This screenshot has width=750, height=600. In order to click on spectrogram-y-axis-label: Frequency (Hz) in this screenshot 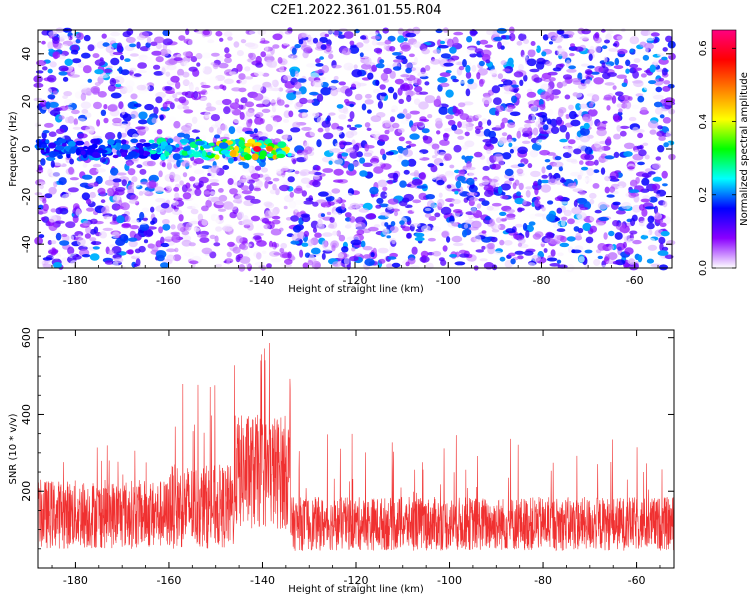, I will do `click(13, 149)`.